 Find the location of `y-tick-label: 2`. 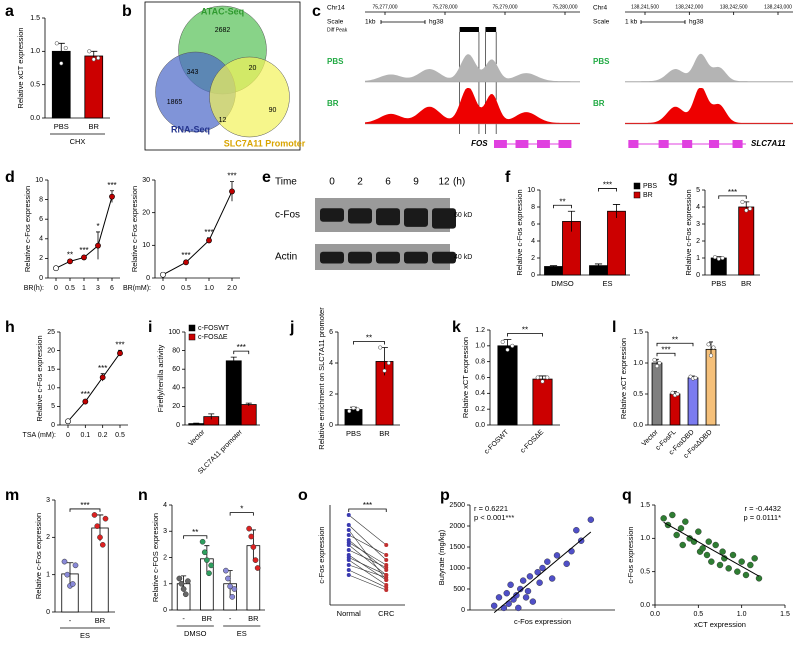

y-tick-label: 2 is located at coordinates (533, 258).